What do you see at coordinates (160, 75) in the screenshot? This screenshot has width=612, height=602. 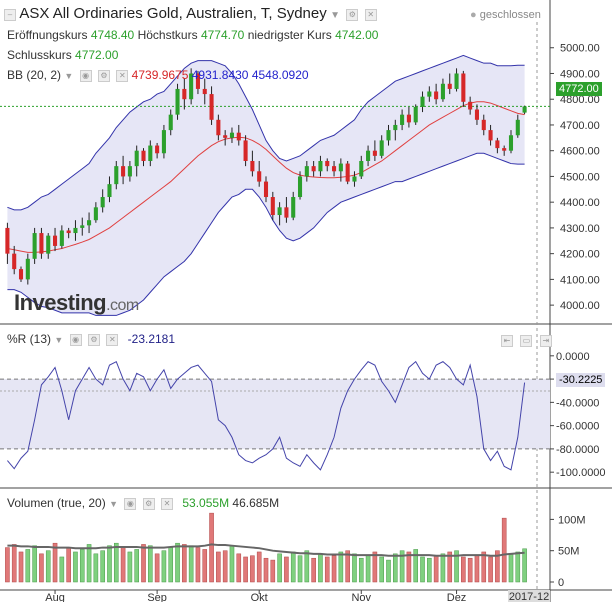 I see `bb-mid-value: 4739.9675` at bounding box center [160, 75].